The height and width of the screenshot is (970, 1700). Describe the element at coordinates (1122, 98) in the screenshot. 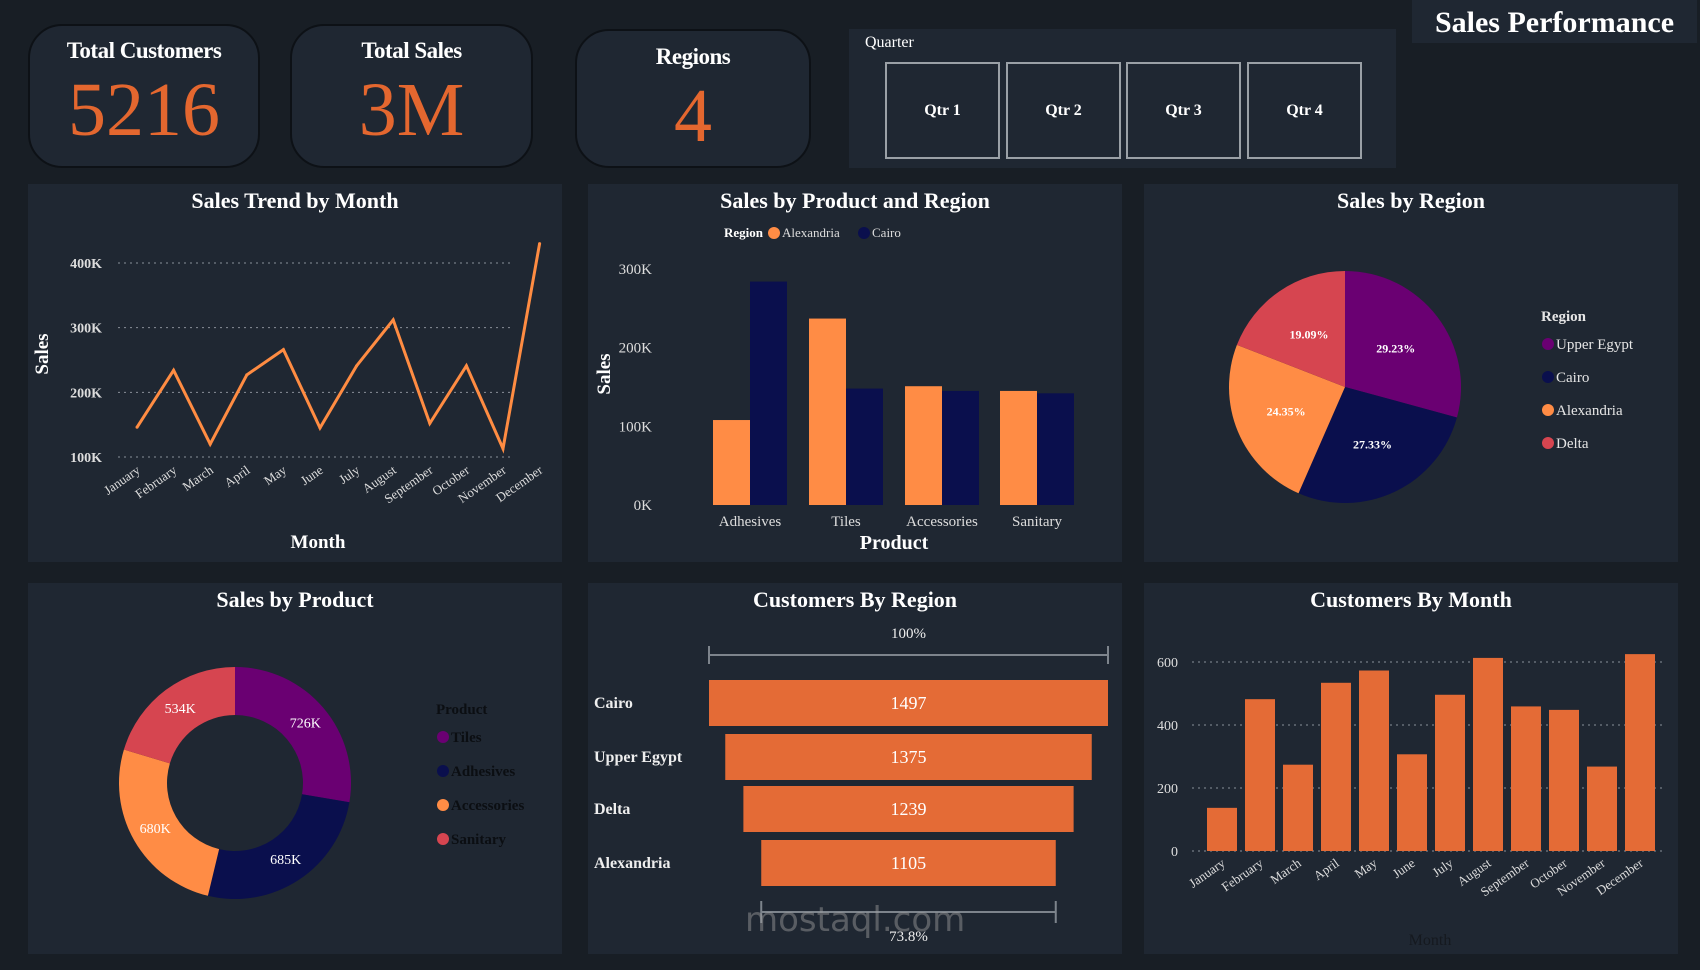

I see `quarter-slicer: Quarter Qtr 1 Qtr 2 Qtr 3 Qtr 4` at that location.